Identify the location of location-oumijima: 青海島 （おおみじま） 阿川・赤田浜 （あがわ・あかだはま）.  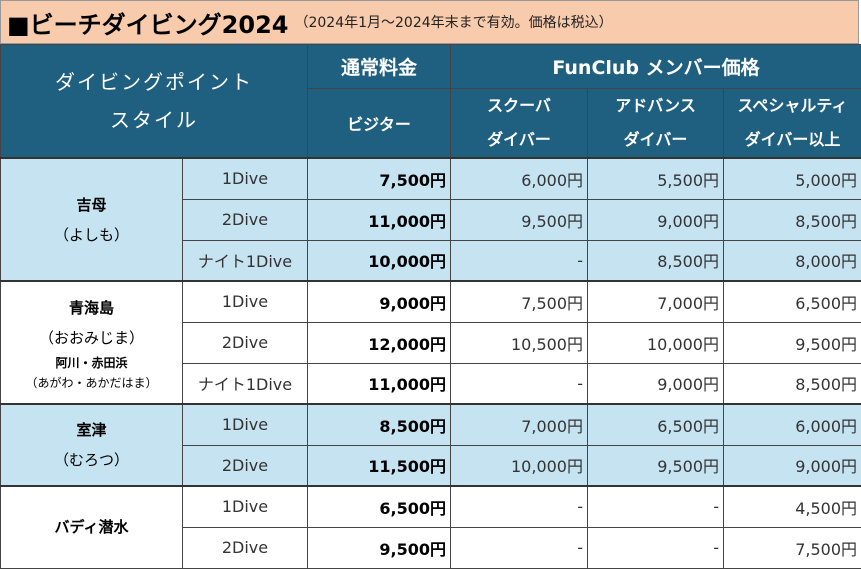
(92, 342).